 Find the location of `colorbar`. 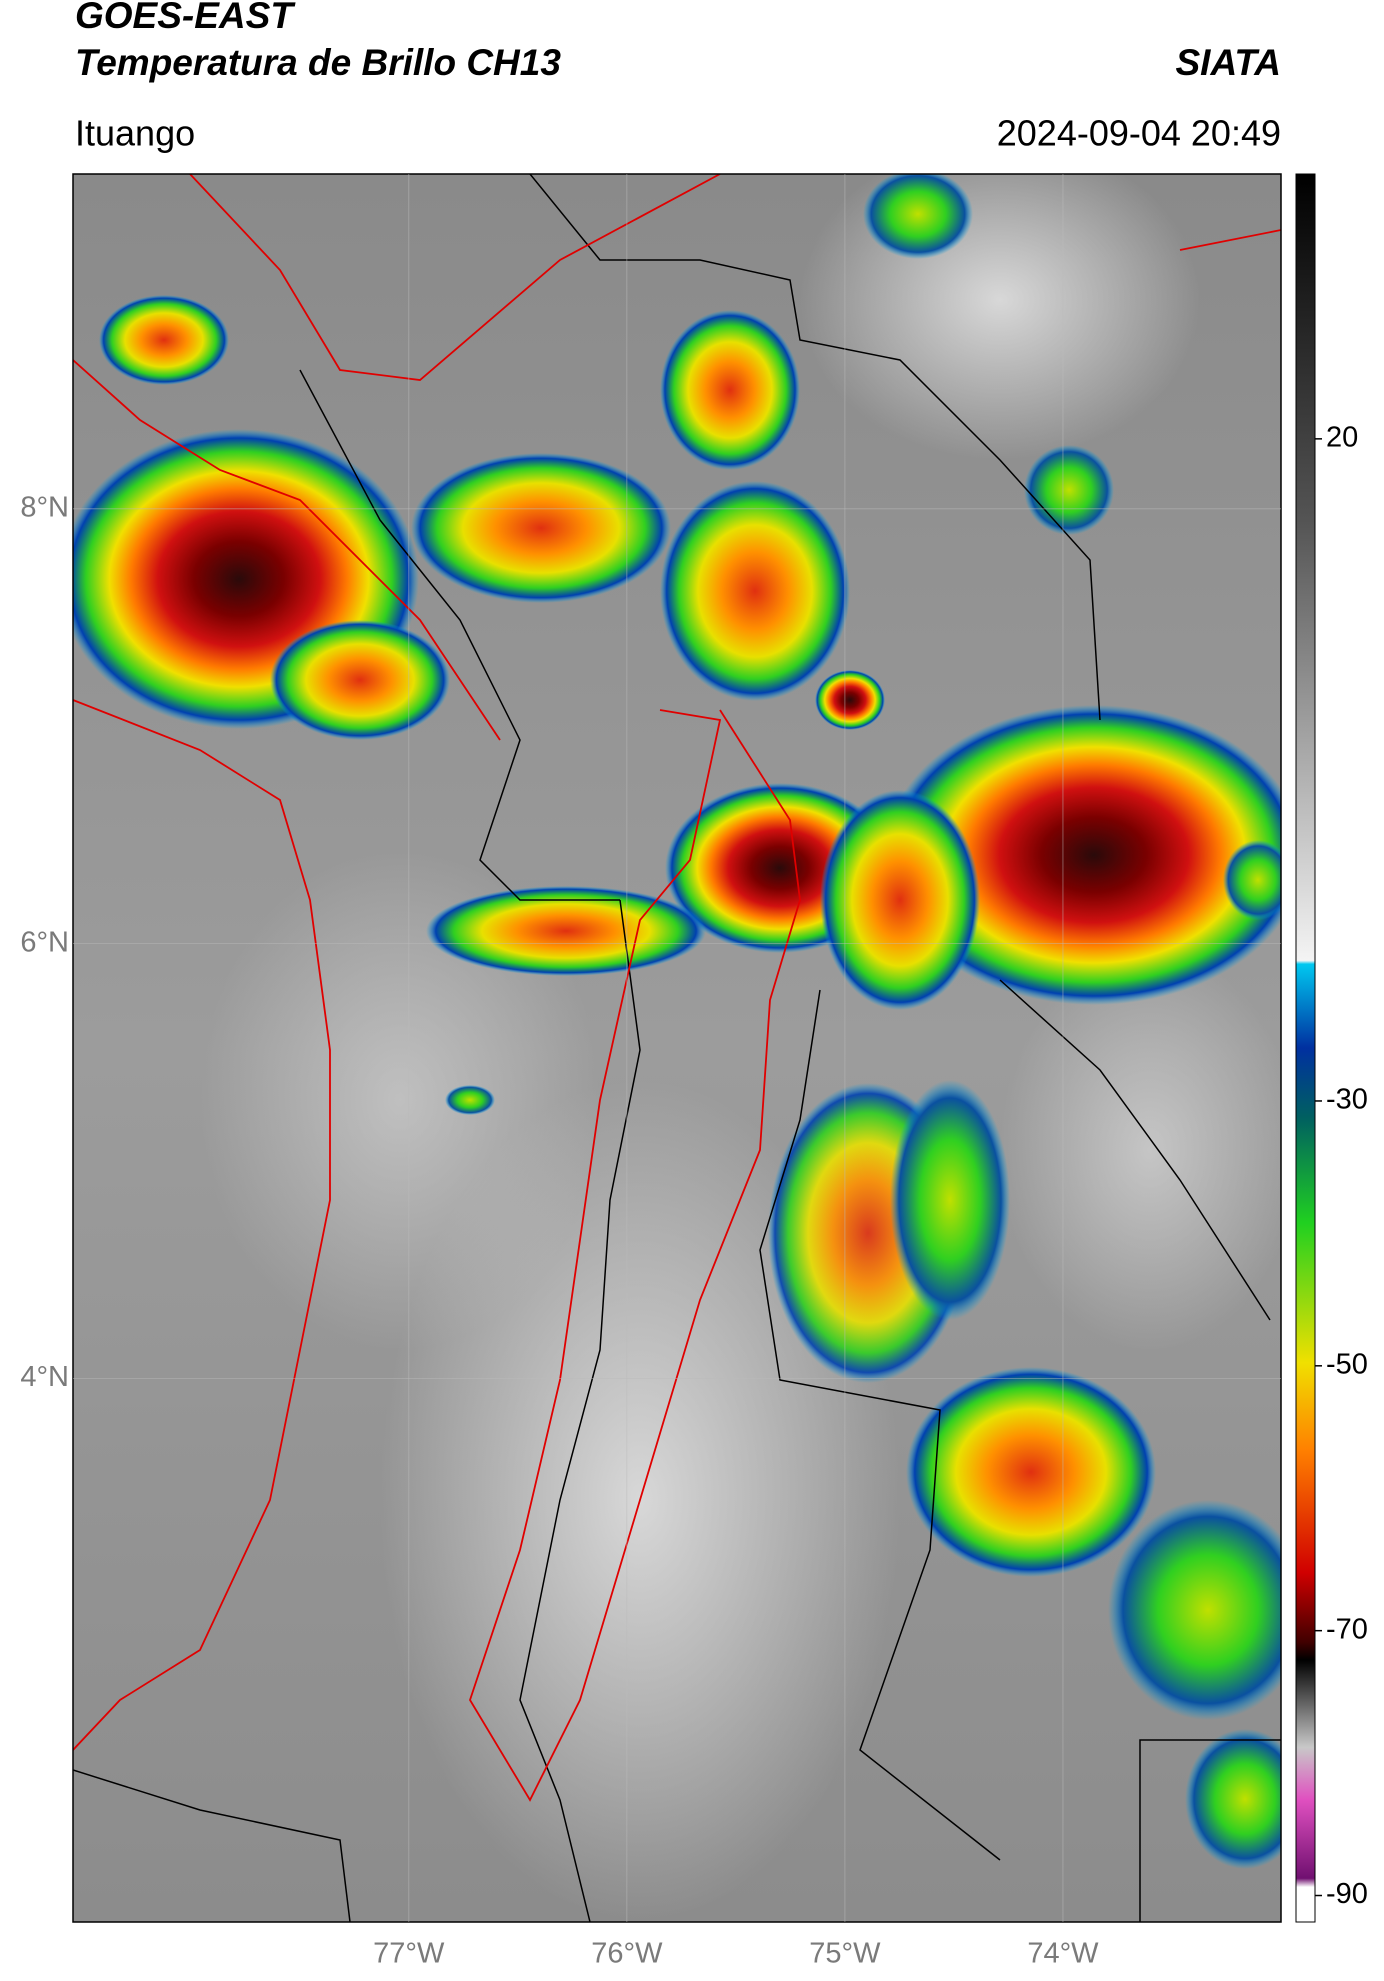

colorbar is located at coordinates (1305, 1048).